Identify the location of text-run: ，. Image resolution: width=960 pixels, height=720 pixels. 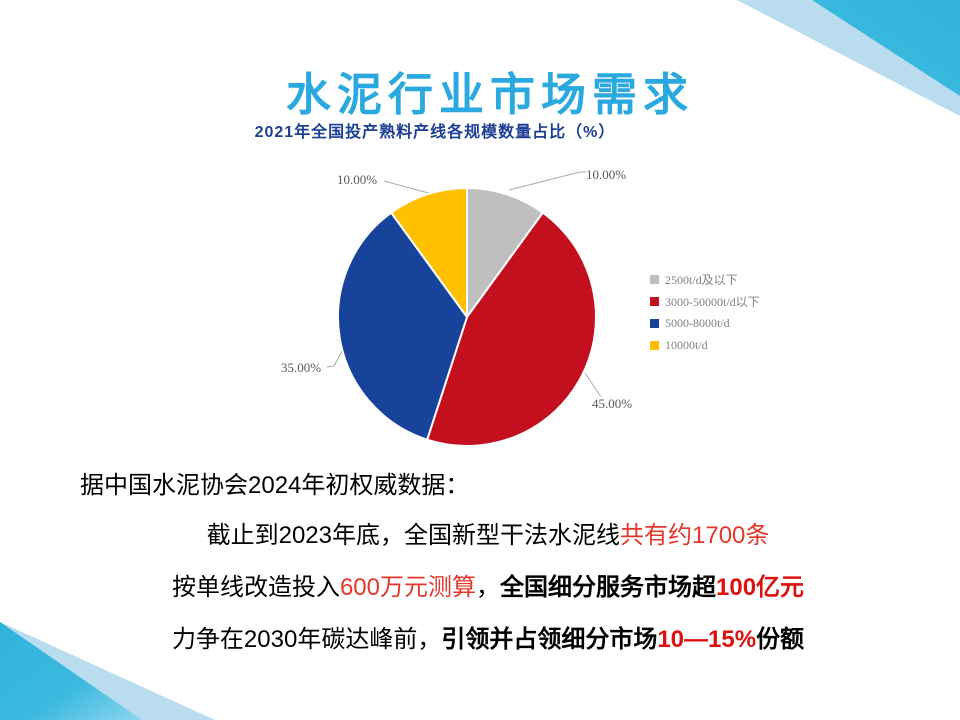
(488, 587).